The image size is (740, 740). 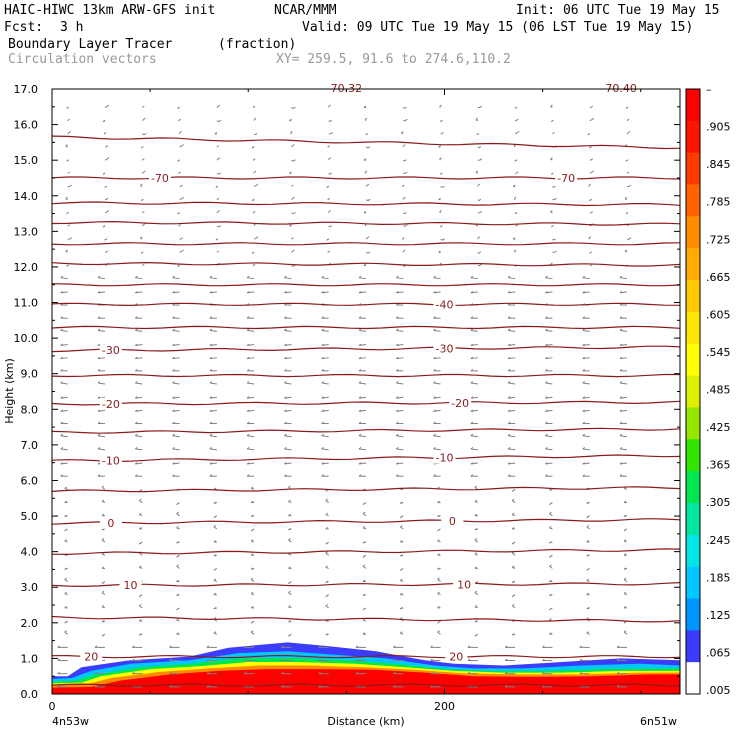 What do you see at coordinates (444, 706) in the screenshot?
I see `x-tick-label-1: 200` at bounding box center [444, 706].